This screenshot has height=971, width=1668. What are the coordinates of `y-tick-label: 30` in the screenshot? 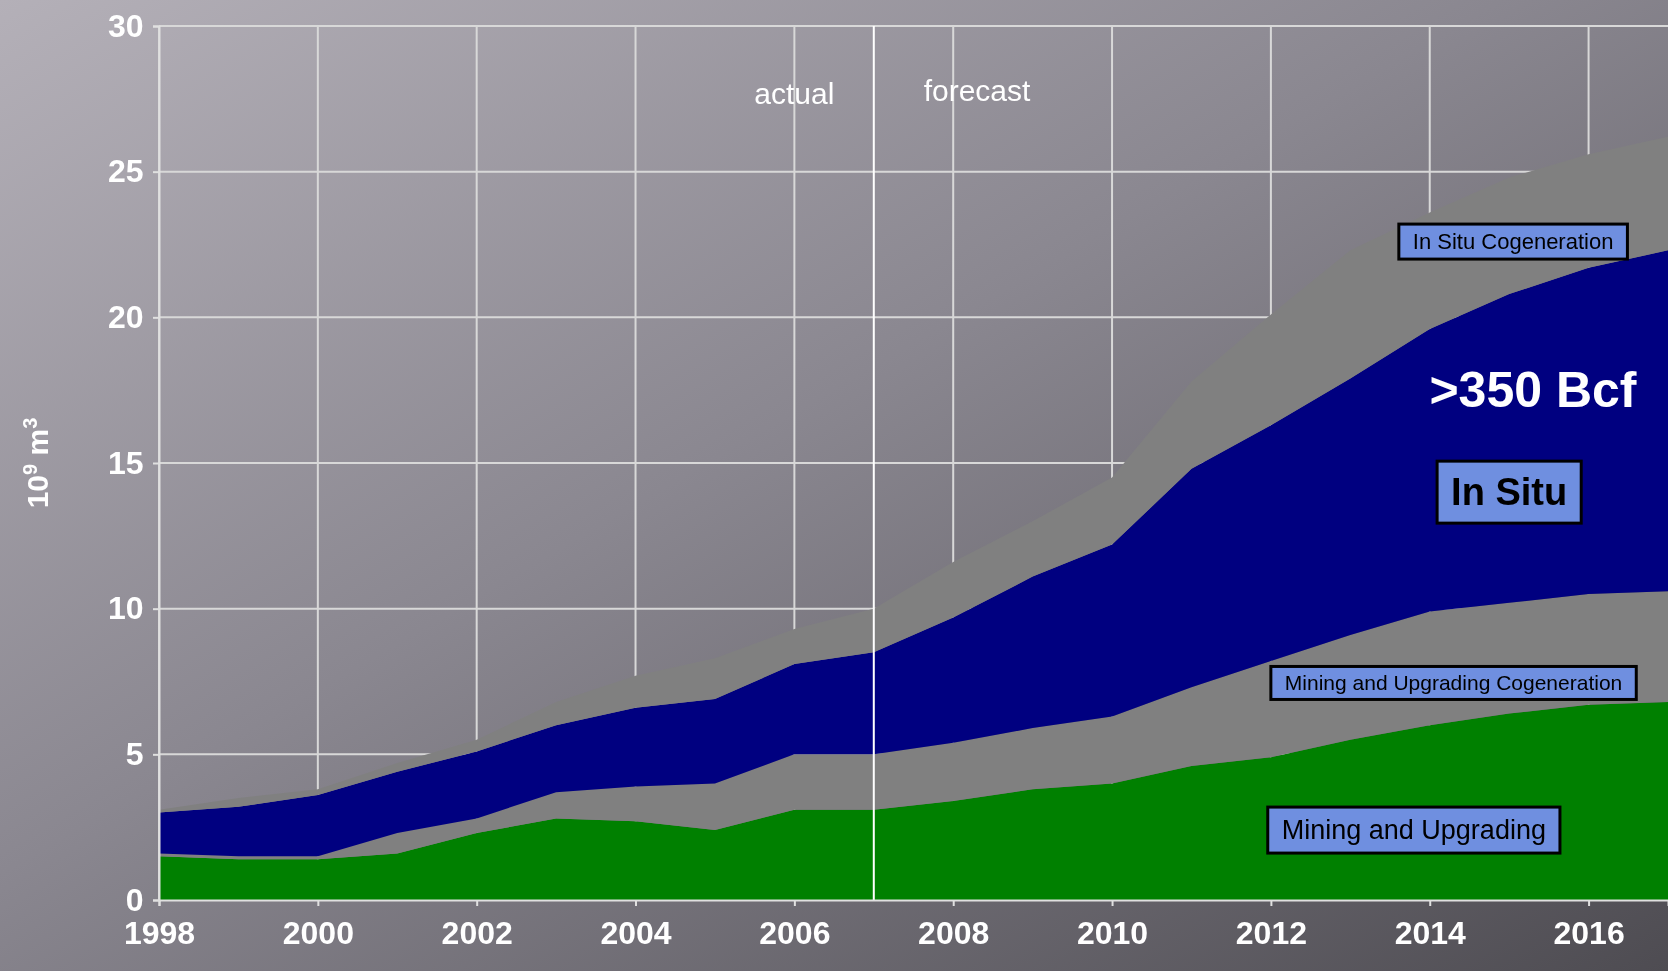 It's located at (126, 25).